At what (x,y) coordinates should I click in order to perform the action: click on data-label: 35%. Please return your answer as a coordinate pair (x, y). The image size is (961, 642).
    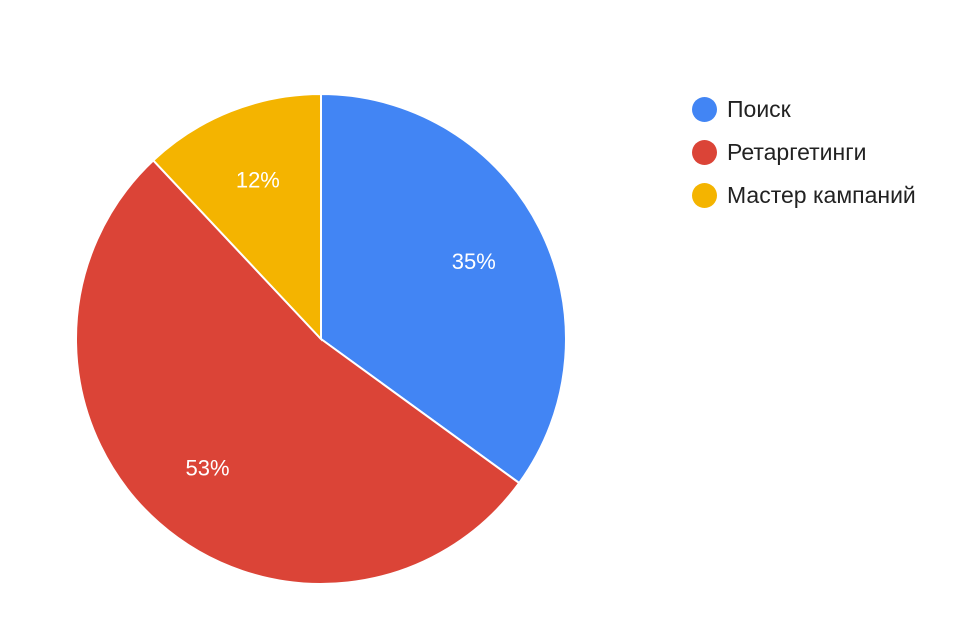
    Looking at the image, I should click on (474, 261).